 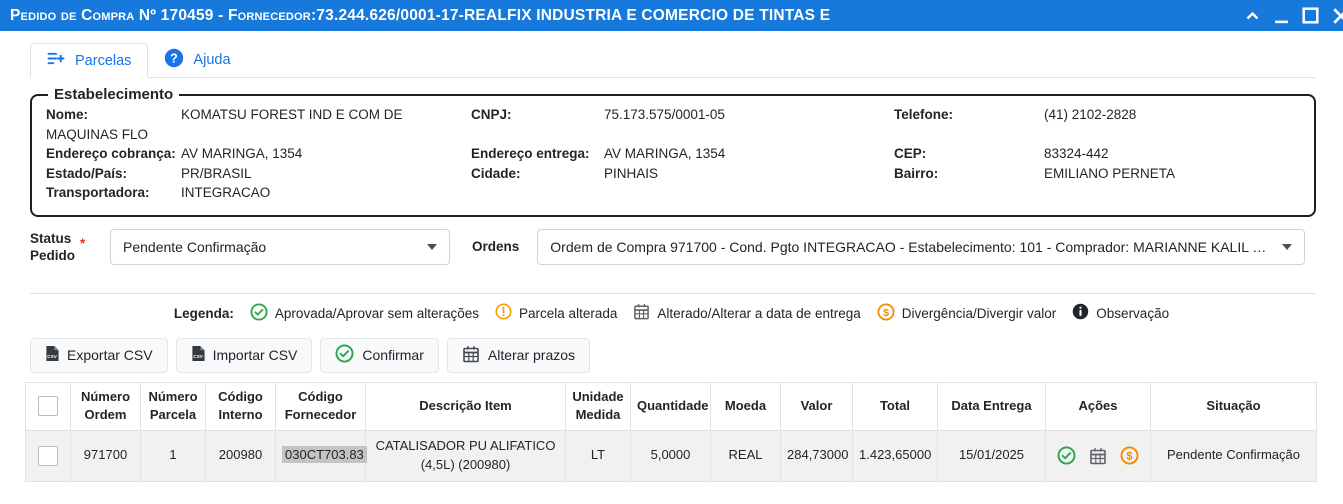 I want to click on field-transportadora-label: Transportadora:, so click(x=98, y=192).